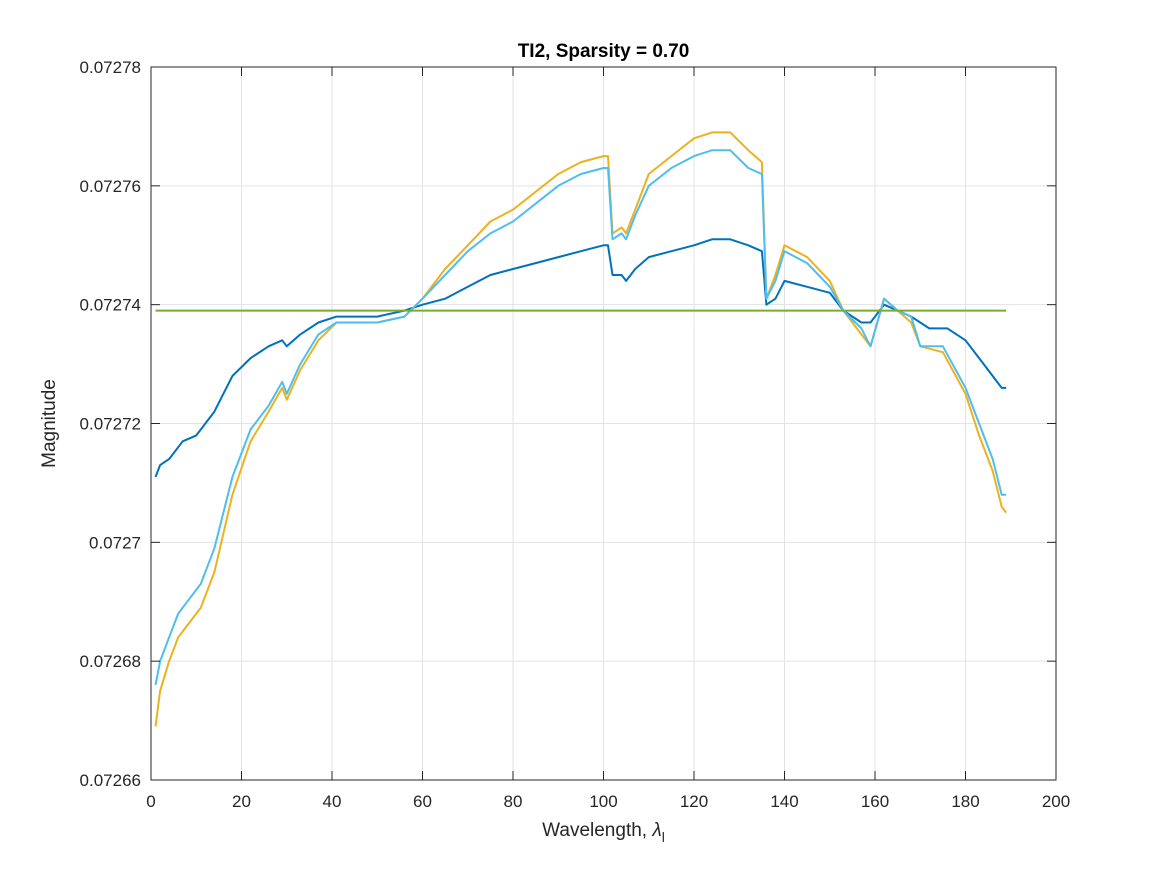 The height and width of the screenshot is (875, 1167). I want to click on y-tick-label: 0.07268, so click(110, 661).